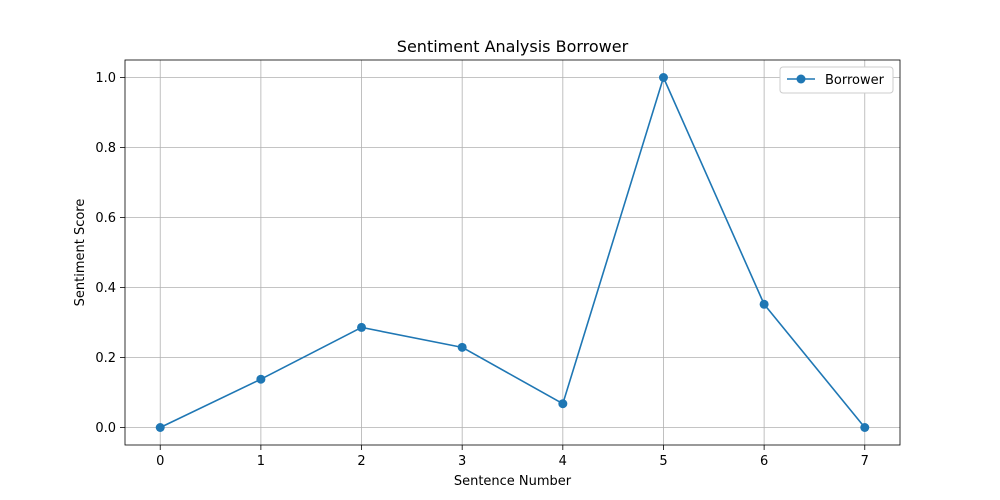 The height and width of the screenshot is (500, 1000). What do you see at coordinates (855, 80) in the screenshot?
I see `legend-label: Borrower` at bounding box center [855, 80].